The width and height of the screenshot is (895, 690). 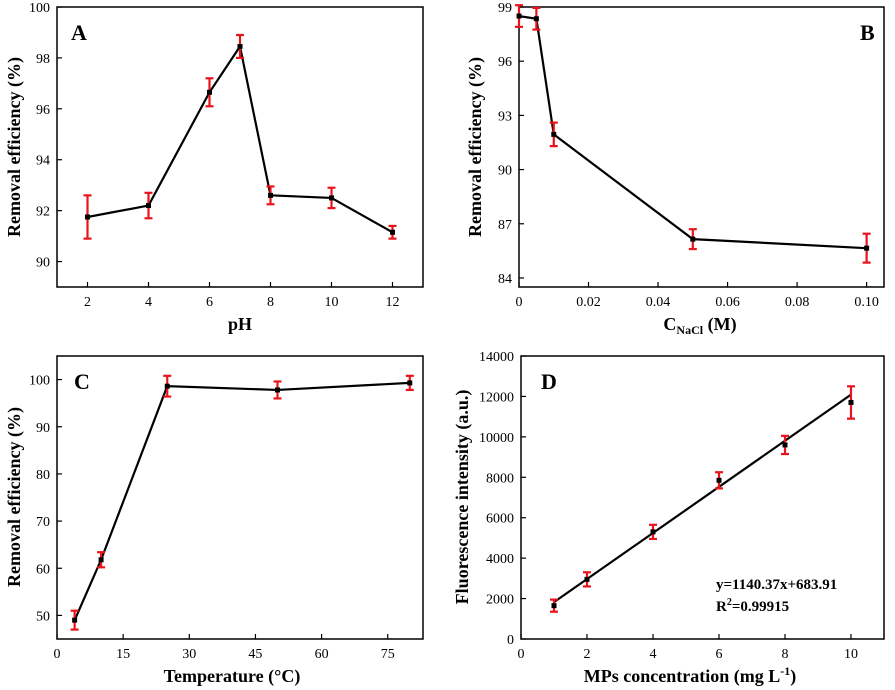 What do you see at coordinates (500, 519) in the screenshot?
I see `y-tick-label: 6000` at bounding box center [500, 519].